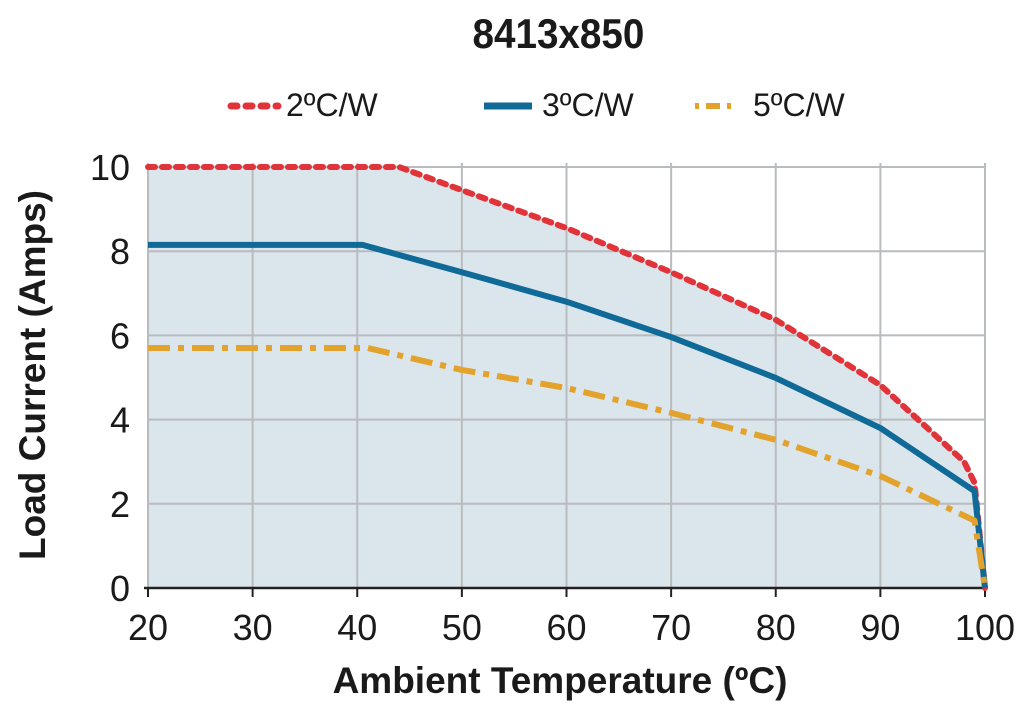  I want to click on legend-label: 2ºC/W, so click(332, 105).